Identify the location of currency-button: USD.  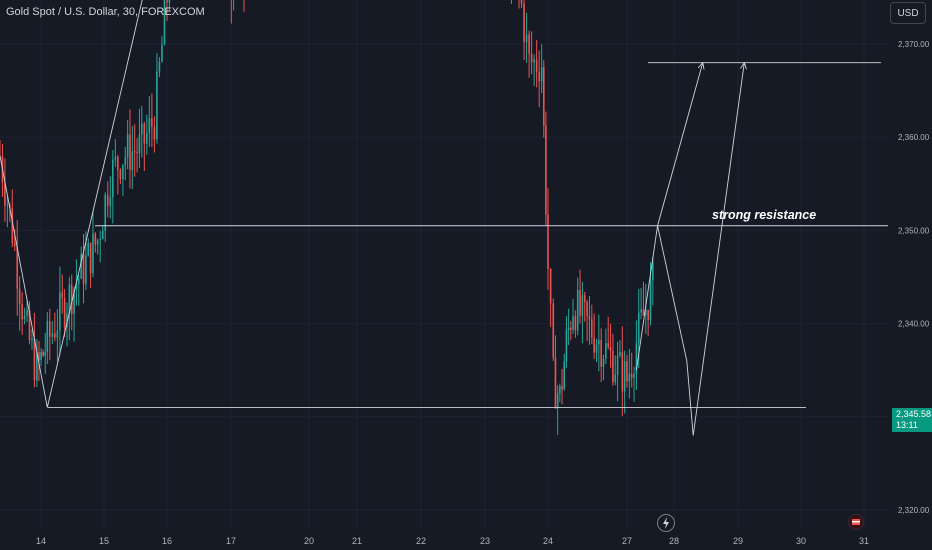
(908, 13).